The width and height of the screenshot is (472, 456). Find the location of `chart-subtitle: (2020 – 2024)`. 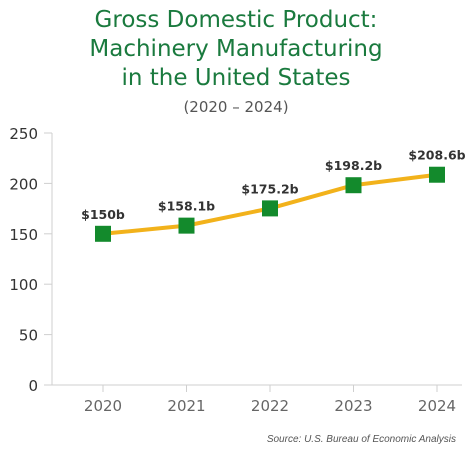

chart-subtitle: (2020 – 2024) is located at coordinates (236, 107).